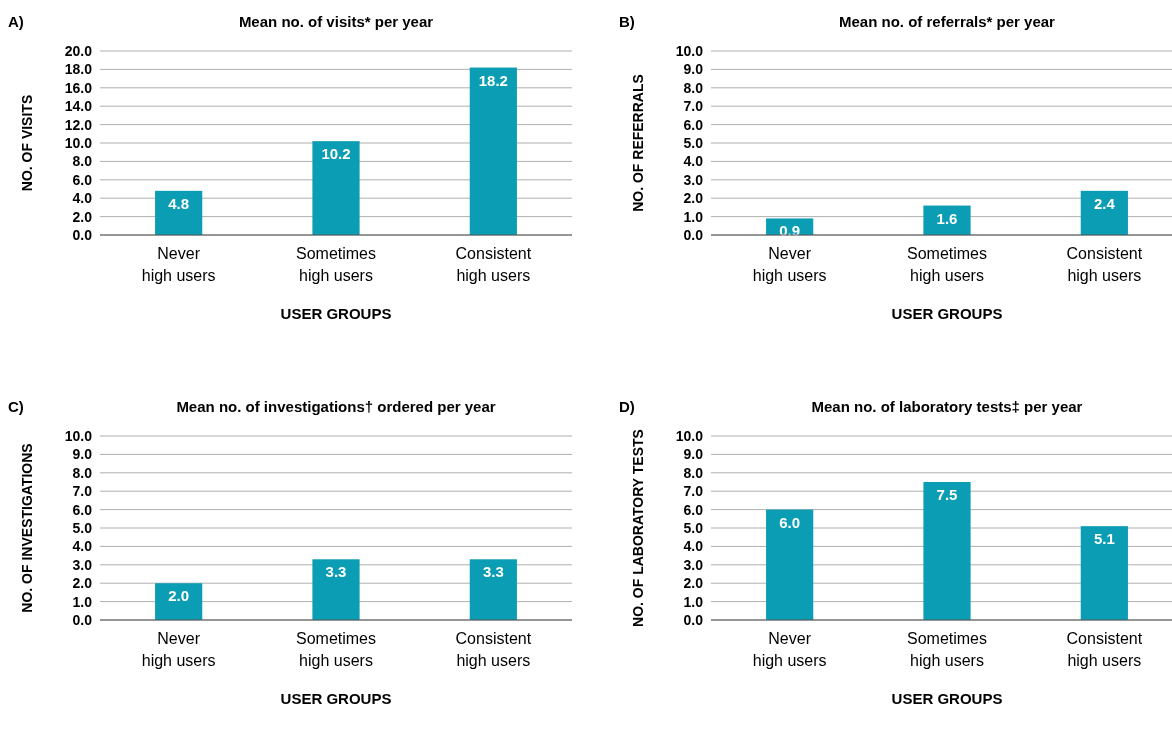  What do you see at coordinates (179, 203) in the screenshot?
I see `data-label: 4.8` at bounding box center [179, 203].